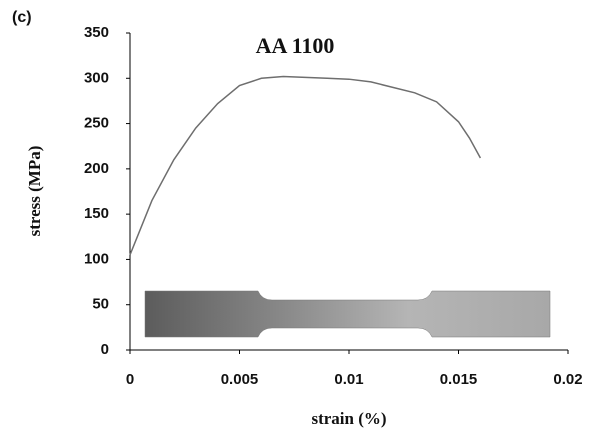  What do you see at coordinates (96, 123) in the screenshot?
I see `y-tick-label: 250` at bounding box center [96, 123].